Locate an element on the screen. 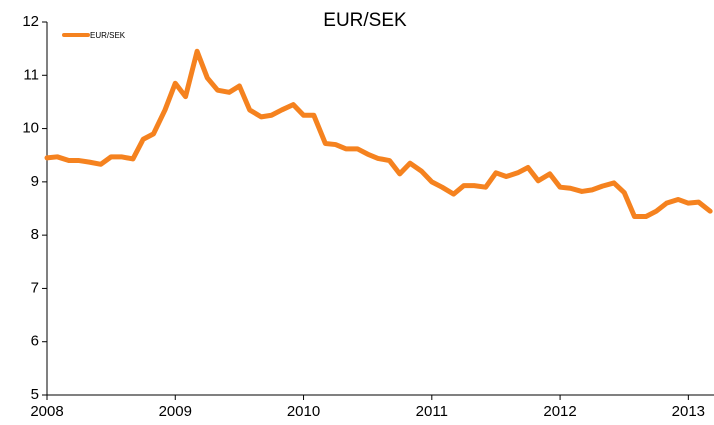 The height and width of the screenshot is (425, 714). y-tick-label: 8 is located at coordinates (35, 234).